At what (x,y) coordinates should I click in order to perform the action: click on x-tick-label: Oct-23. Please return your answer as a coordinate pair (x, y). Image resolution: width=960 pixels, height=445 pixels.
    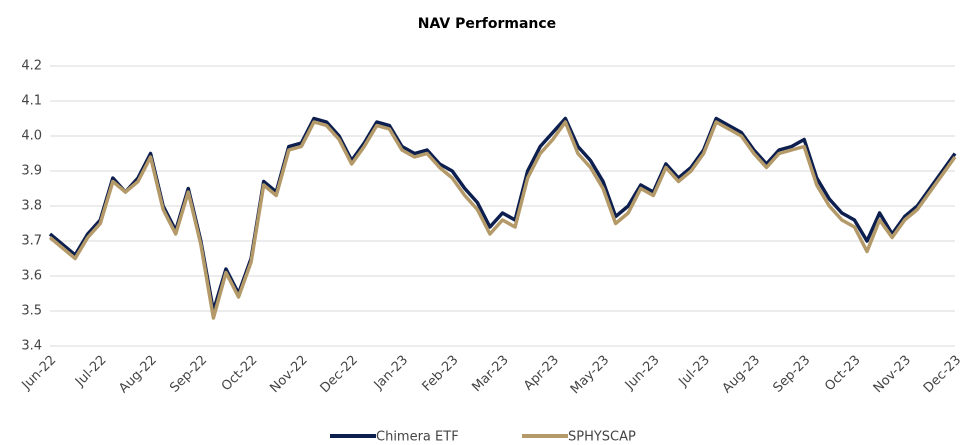
    Looking at the image, I should click on (843, 374).